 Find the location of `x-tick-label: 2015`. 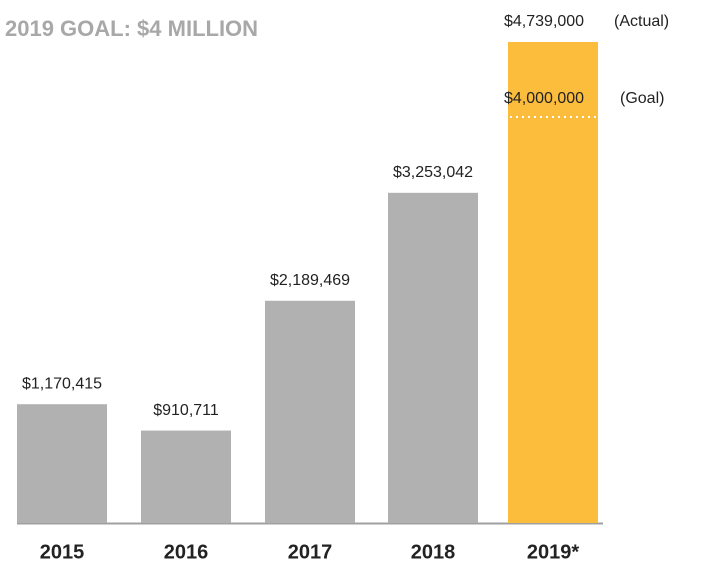

x-tick-label: 2015 is located at coordinates (62, 552).